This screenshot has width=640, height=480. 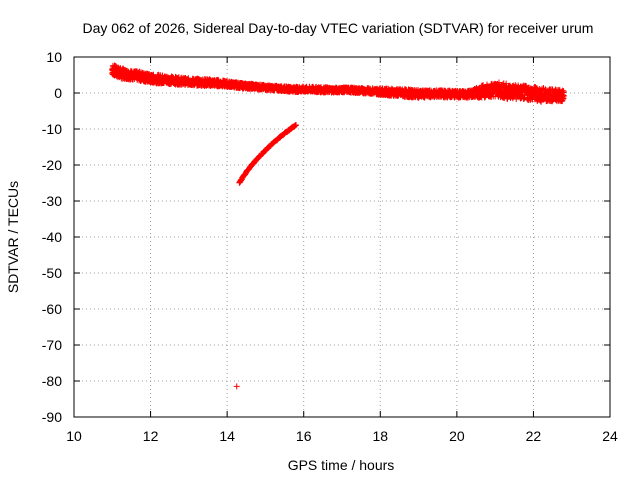 I want to click on y-tick-label: -70, so click(x=52, y=345).